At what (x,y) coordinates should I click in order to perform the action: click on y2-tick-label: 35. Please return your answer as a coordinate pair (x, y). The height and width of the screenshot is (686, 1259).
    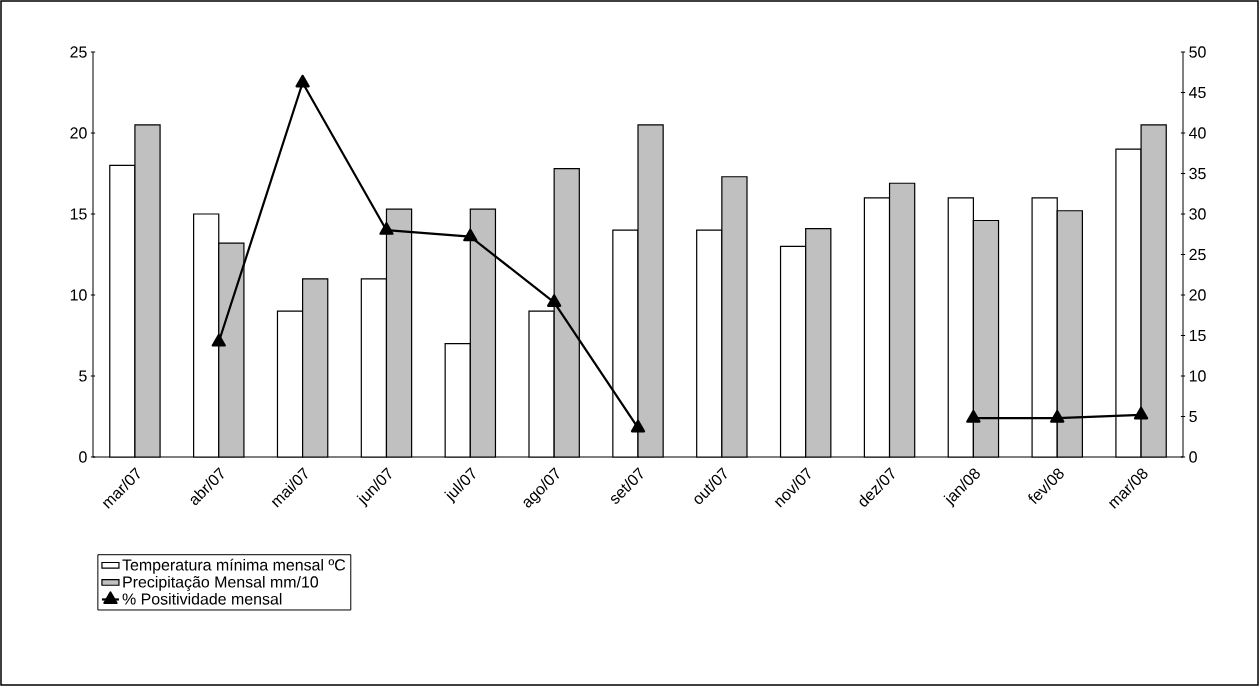
    Looking at the image, I should click on (1197, 173).